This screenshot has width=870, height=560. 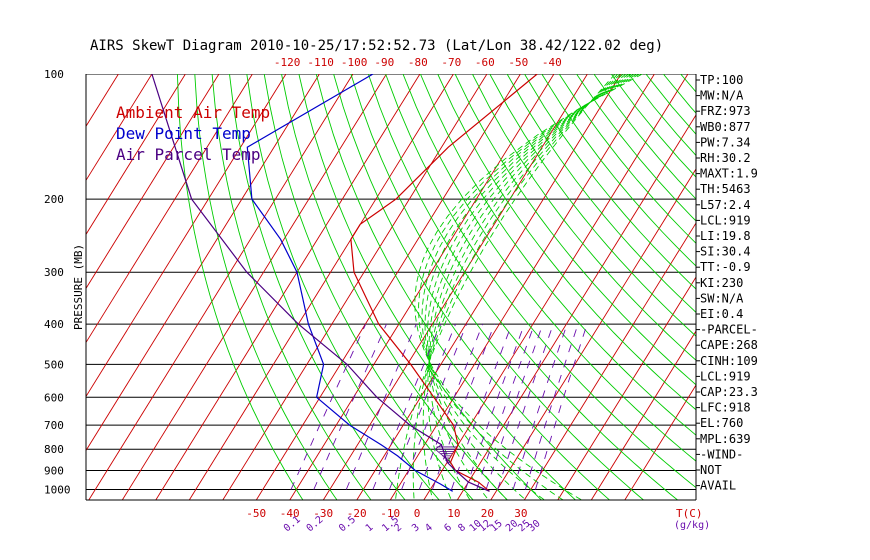 I want to click on index-item: MAXT:1.9, so click(x=729, y=174).